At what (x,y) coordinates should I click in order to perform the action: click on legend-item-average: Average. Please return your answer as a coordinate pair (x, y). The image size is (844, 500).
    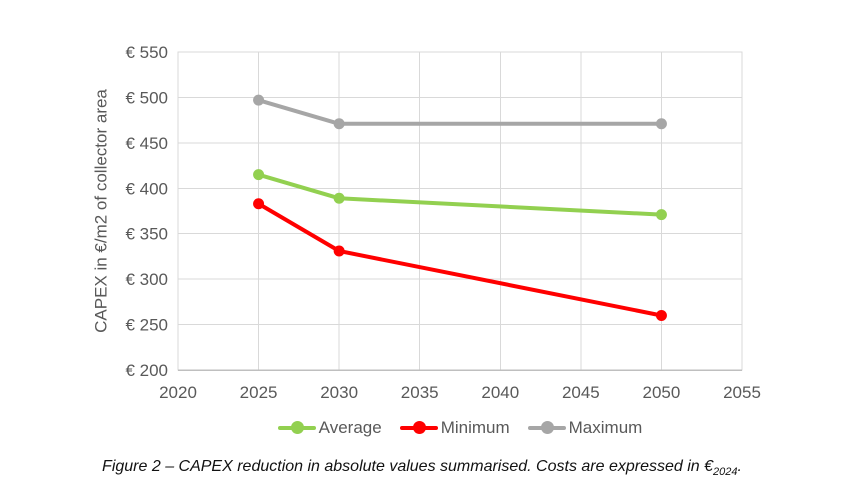
    Looking at the image, I should click on (329, 427).